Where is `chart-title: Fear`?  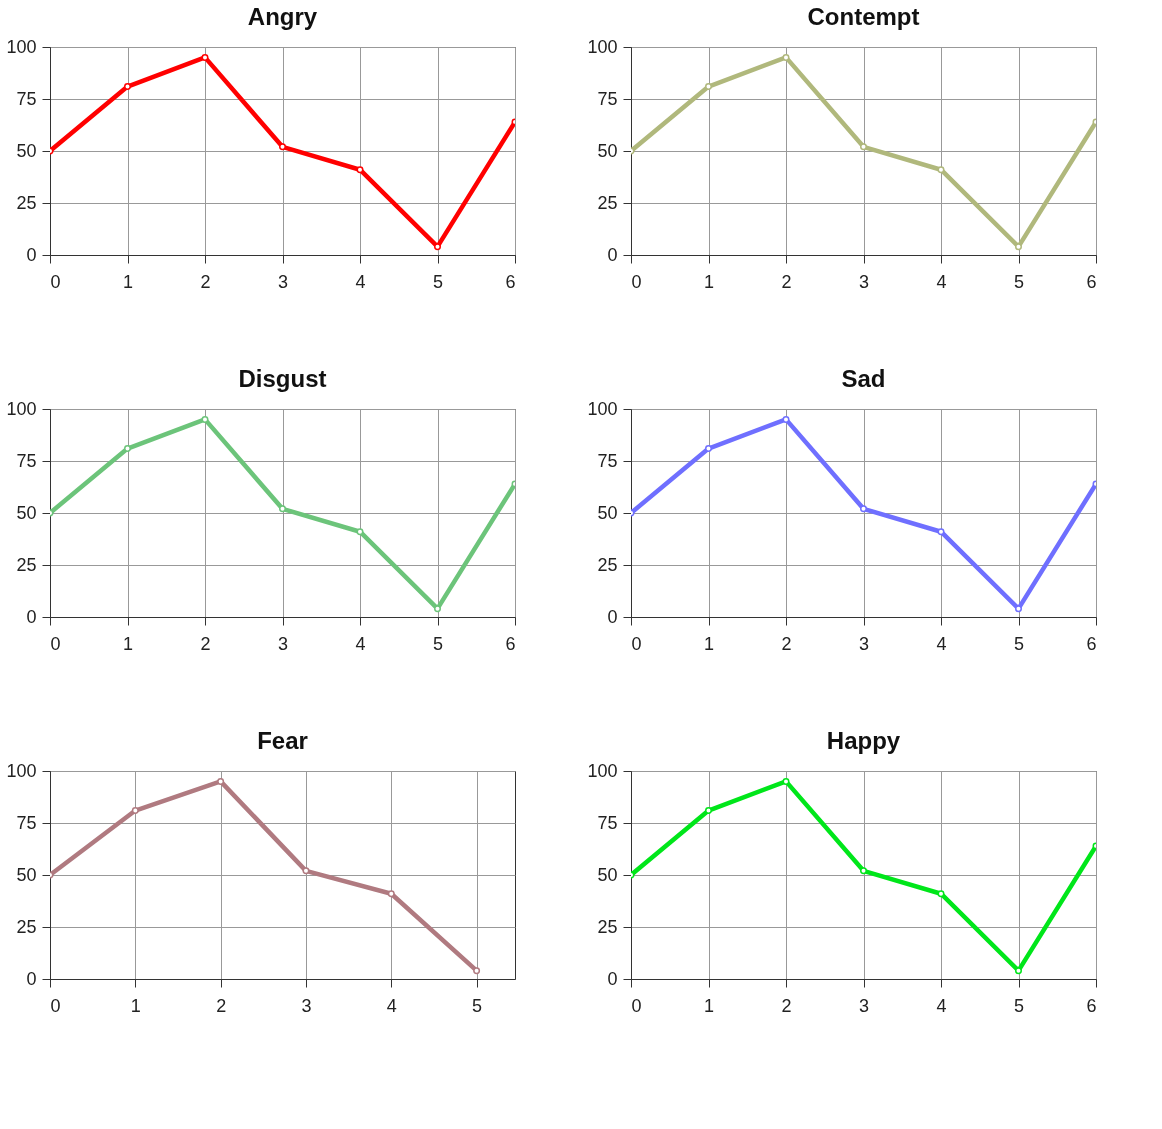 chart-title: Fear is located at coordinates (282, 740).